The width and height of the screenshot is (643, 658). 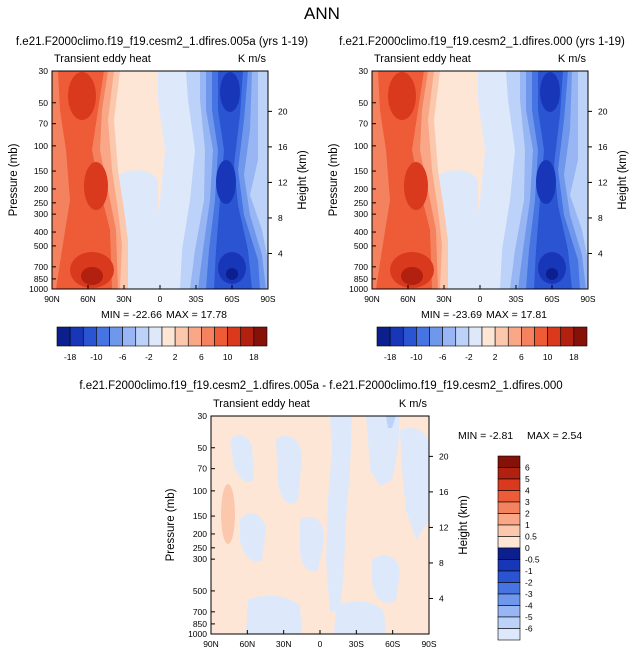 What do you see at coordinates (320, 644) in the screenshot?
I see `panel-c-xtick-label: 0` at bounding box center [320, 644].